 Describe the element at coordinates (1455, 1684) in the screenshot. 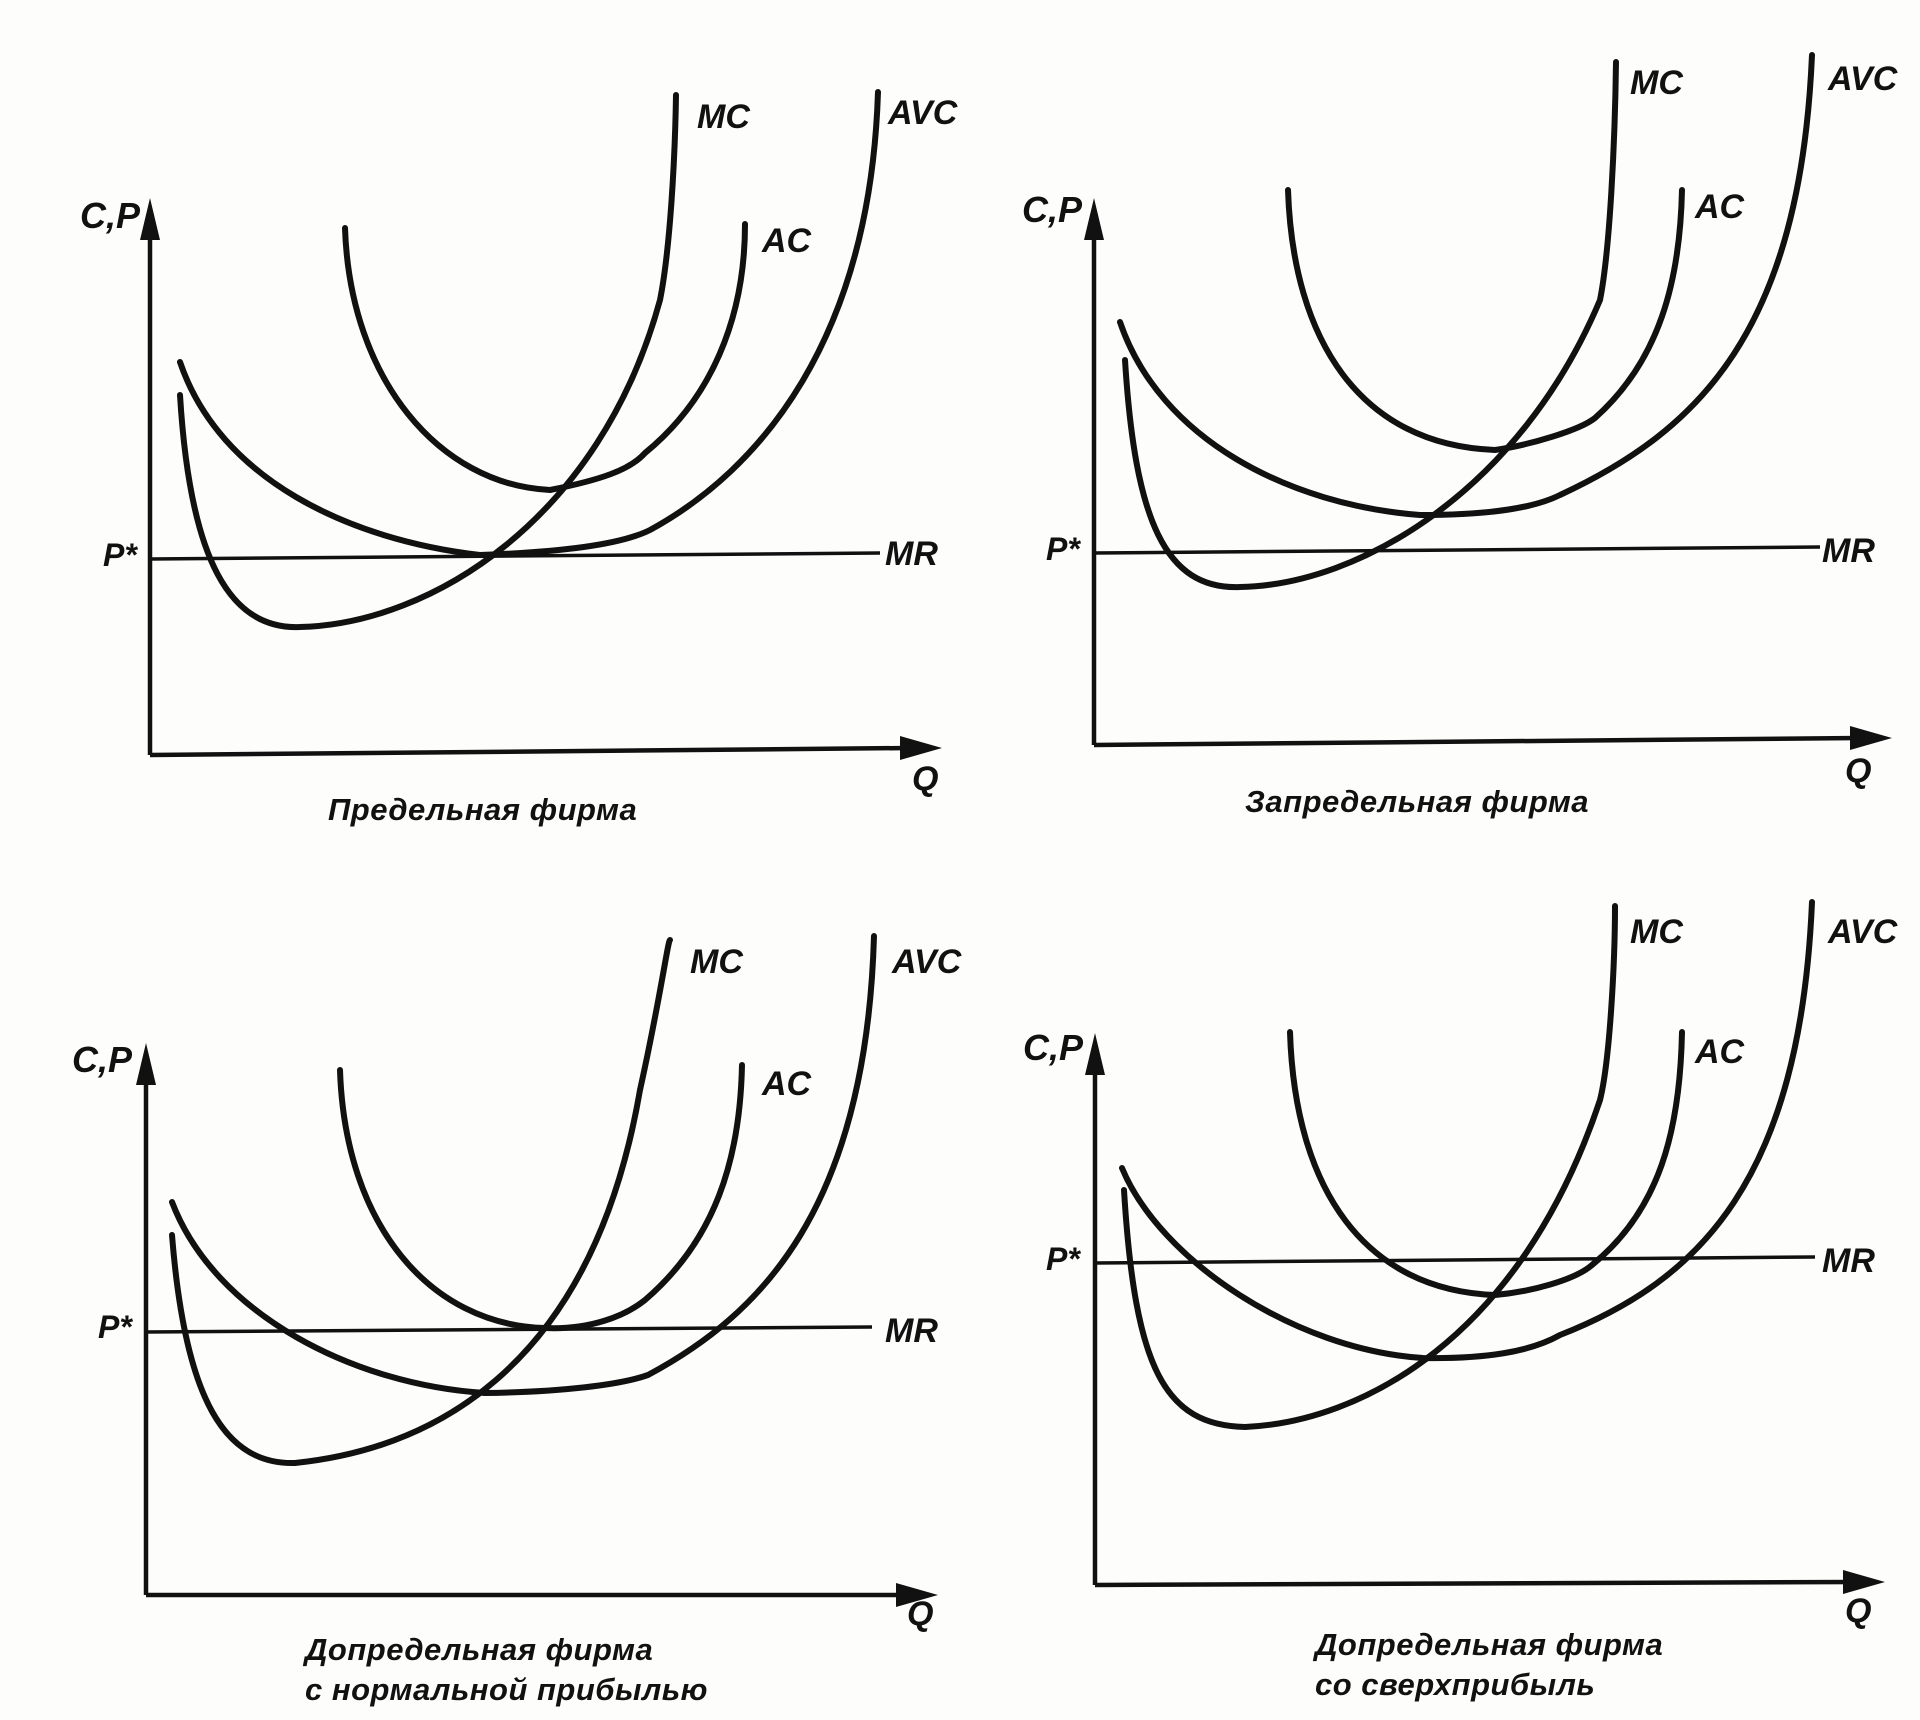

I see `caption-line: со сверхприбыль` at that location.